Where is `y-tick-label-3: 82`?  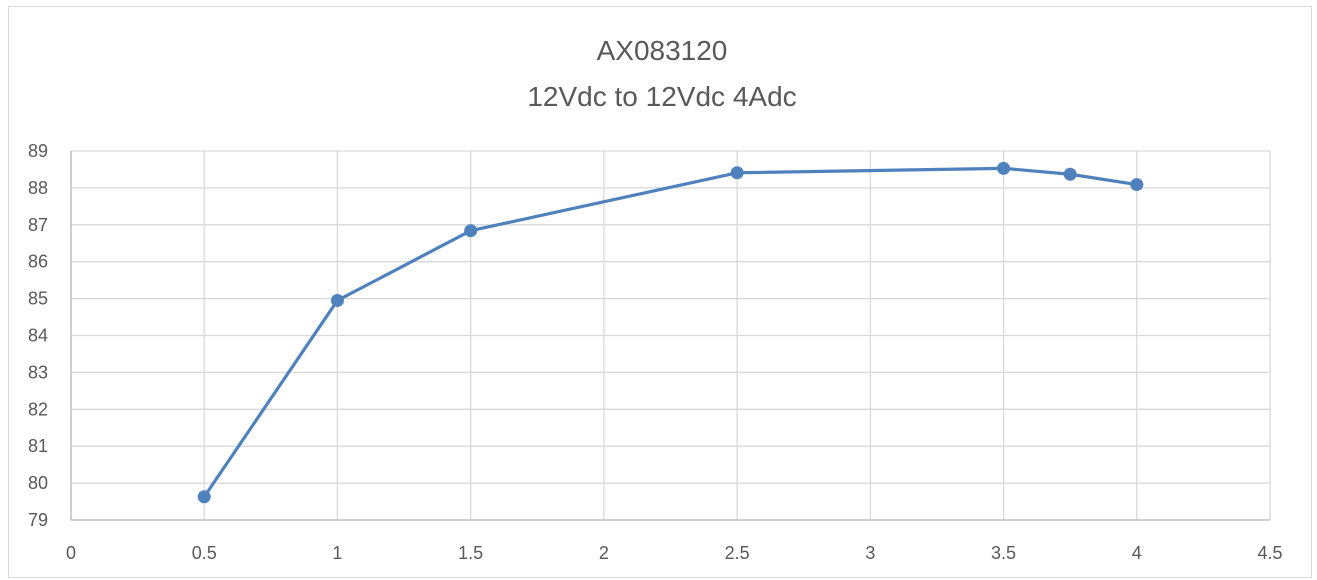
y-tick-label-3: 82 is located at coordinates (38, 409).